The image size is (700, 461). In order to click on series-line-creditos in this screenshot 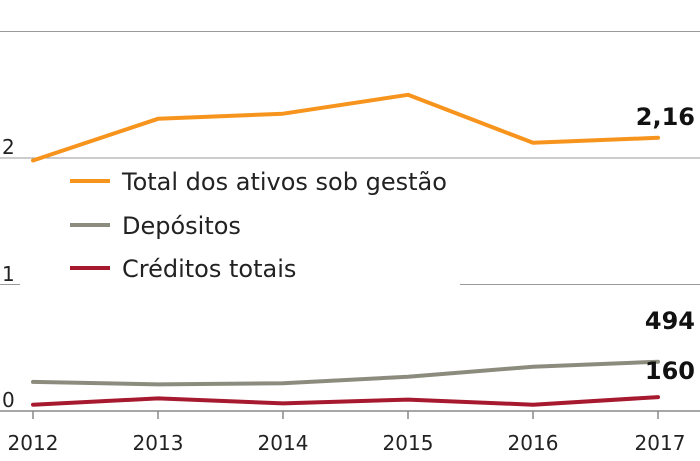, I will do `click(345, 401)`.